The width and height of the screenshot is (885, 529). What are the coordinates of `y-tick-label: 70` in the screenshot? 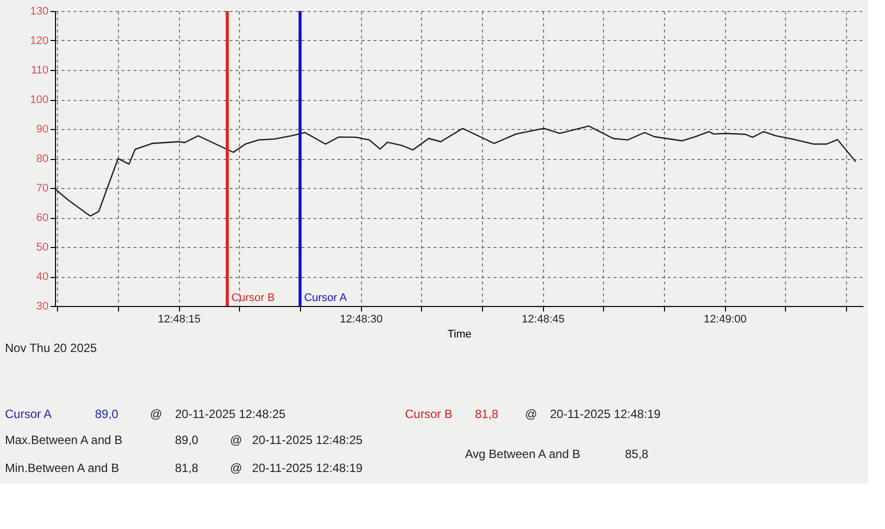 It's located at (42, 188).